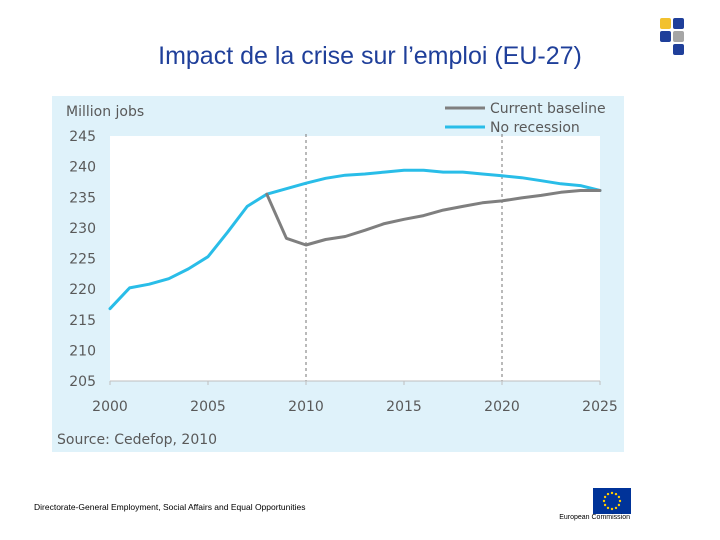 This screenshot has width=720, height=540. What do you see at coordinates (678, 36) in the screenshot?
I see `logo-square-grey` at bounding box center [678, 36].